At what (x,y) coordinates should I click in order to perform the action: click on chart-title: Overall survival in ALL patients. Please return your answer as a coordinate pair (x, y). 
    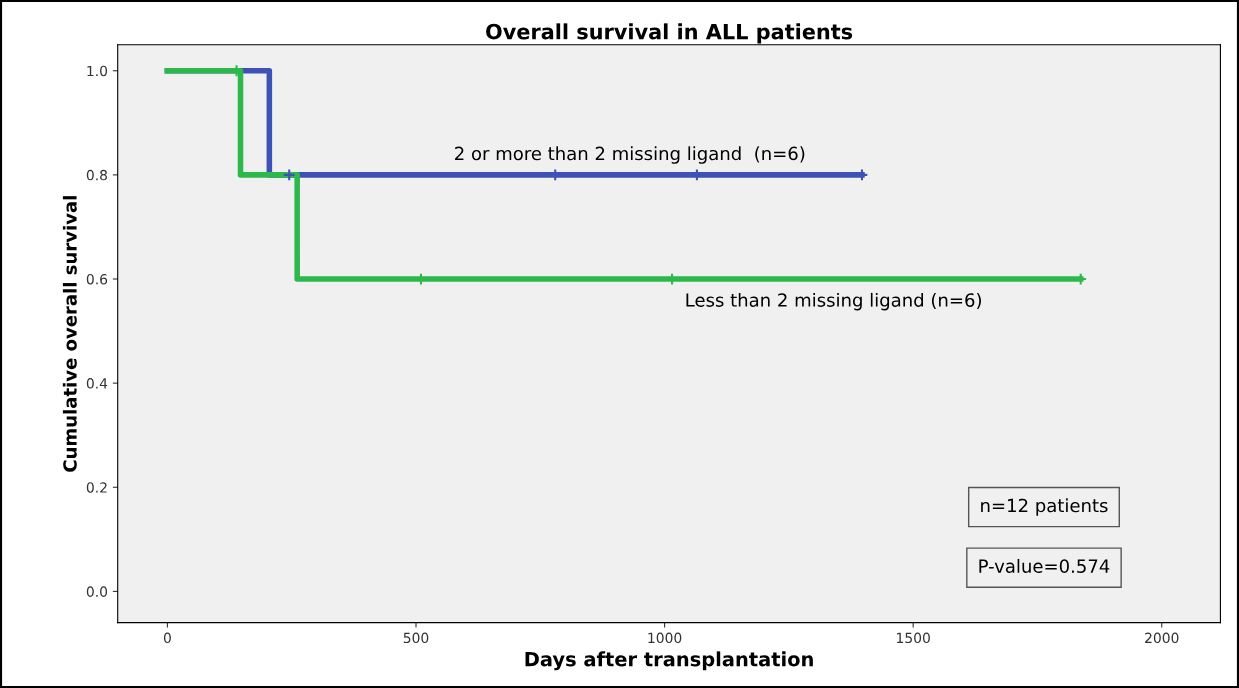
    Looking at the image, I should click on (669, 33).